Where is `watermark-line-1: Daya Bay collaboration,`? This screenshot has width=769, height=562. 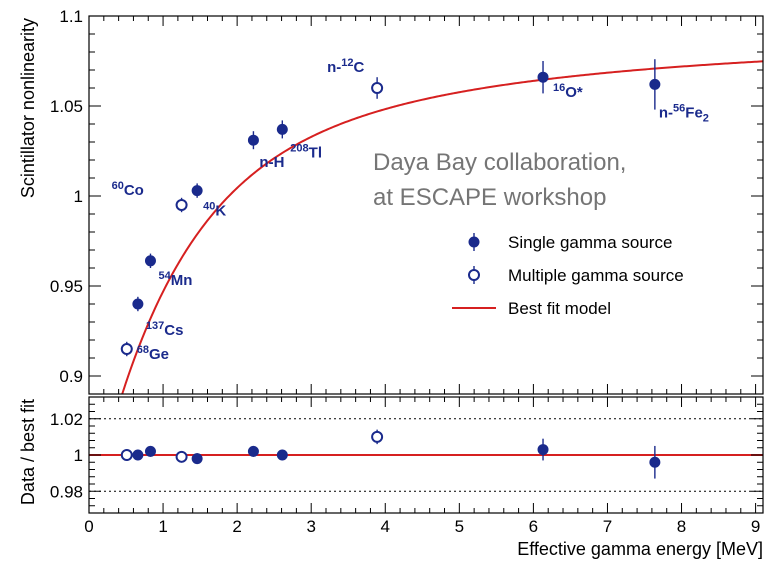
watermark-line-1: Daya Bay collaboration, is located at coordinates (499, 162).